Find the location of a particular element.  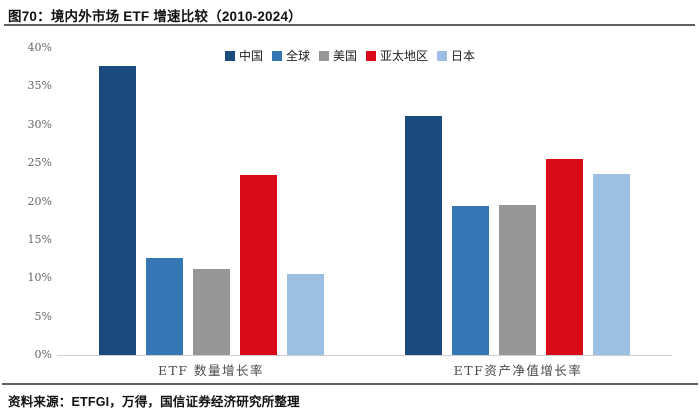

figure-title: 图70：境内外市场 ETF 增速比较（2010-2024） is located at coordinates (155, 16).